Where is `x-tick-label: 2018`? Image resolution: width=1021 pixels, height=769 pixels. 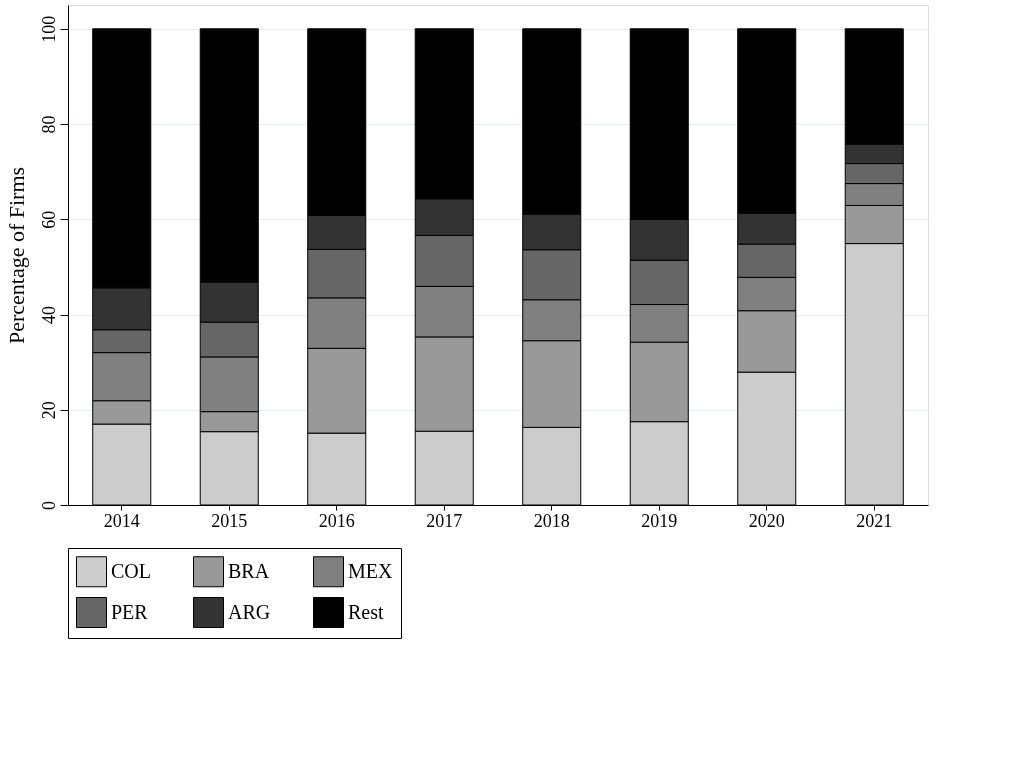
x-tick-label: 2018 is located at coordinates (551, 520).